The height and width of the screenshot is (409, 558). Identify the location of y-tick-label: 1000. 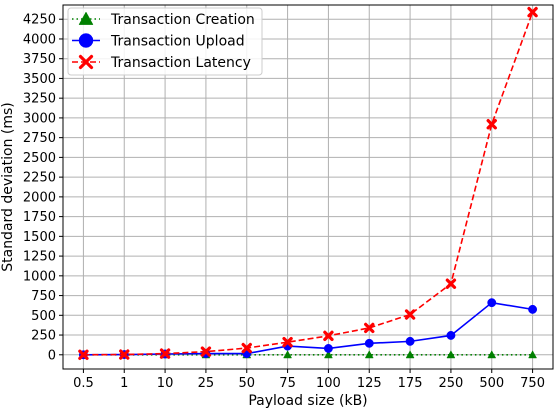
(39, 276).